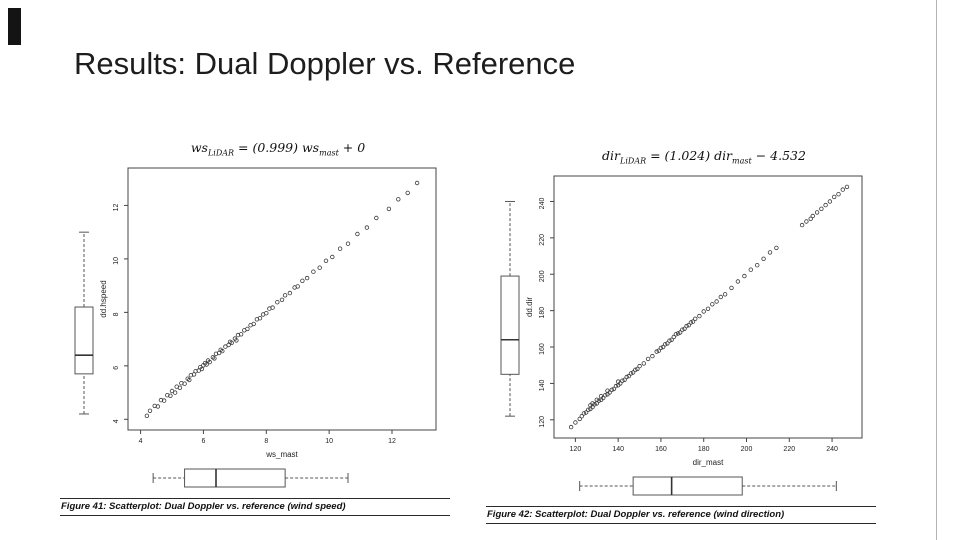 The height and width of the screenshot is (540, 960). Describe the element at coordinates (936, 270) in the screenshot. I see `slide-right-border` at that location.